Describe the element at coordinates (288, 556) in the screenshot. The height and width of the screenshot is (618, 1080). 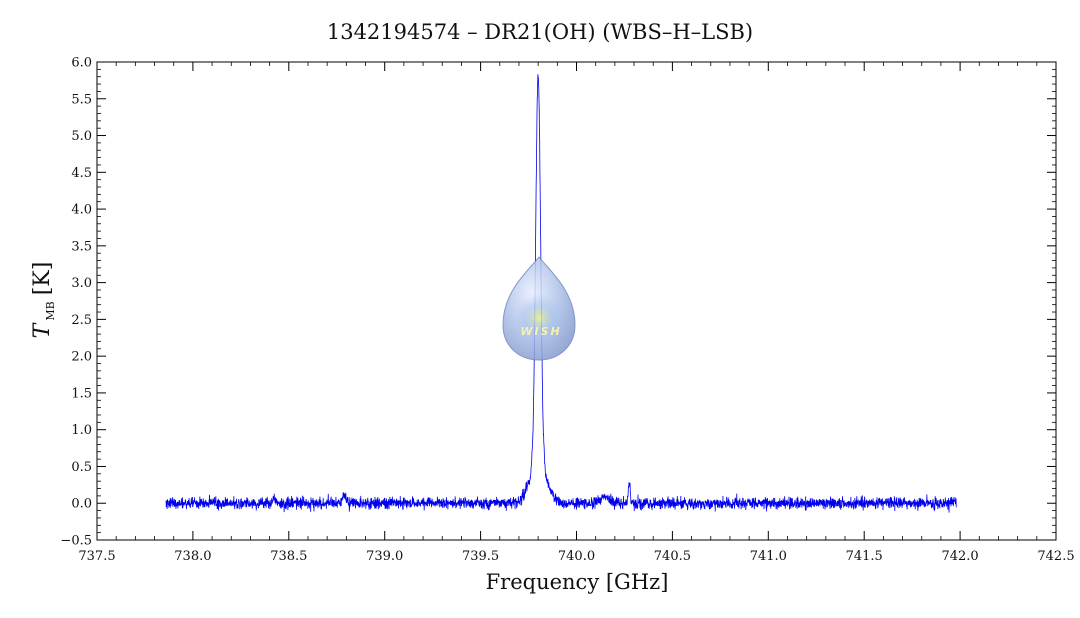
I see `x-tick-label: 738.5` at that location.